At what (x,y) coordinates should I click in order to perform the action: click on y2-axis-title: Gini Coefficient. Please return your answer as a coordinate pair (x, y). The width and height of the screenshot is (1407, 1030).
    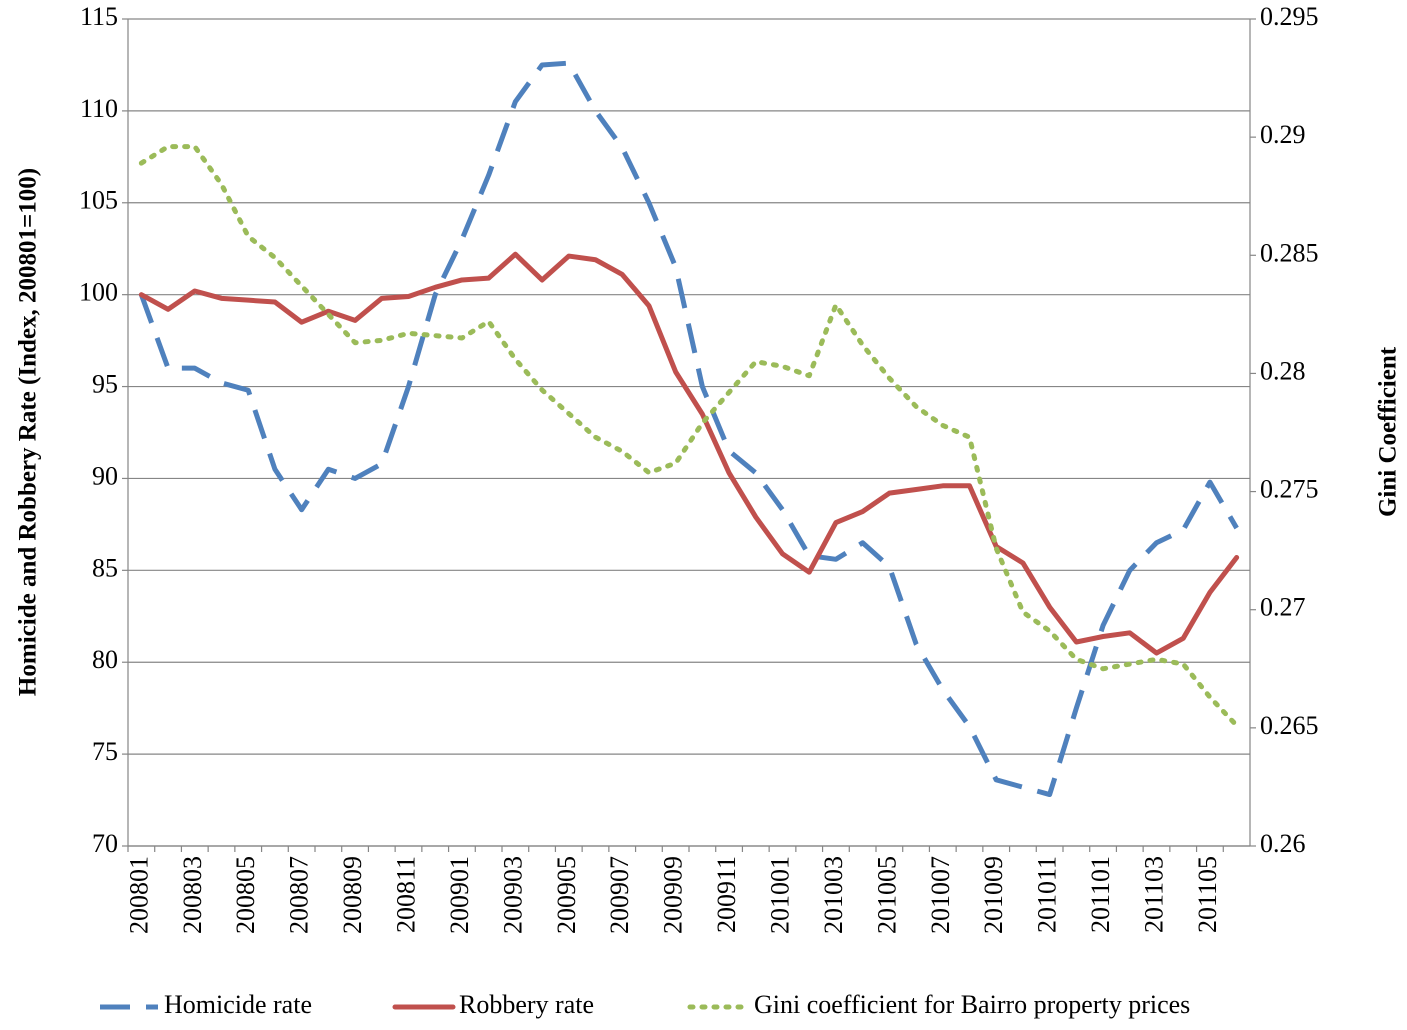
    Looking at the image, I should click on (1388, 431).